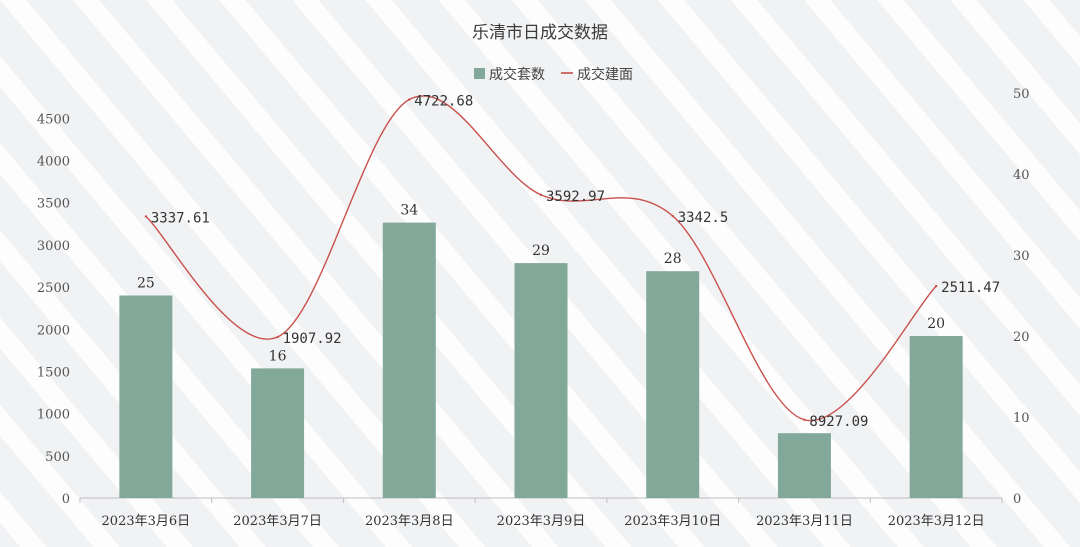 The image size is (1080, 547). What do you see at coordinates (53, 204) in the screenshot?
I see `left-axis-tick-label: 3500` at bounding box center [53, 204].